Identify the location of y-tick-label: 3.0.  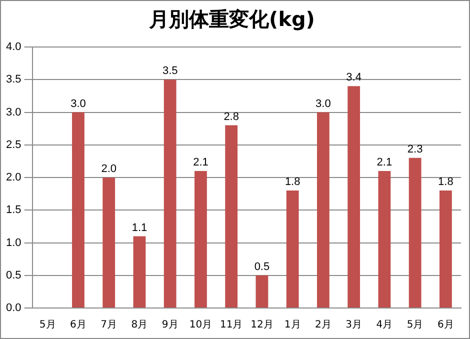
(14, 112).